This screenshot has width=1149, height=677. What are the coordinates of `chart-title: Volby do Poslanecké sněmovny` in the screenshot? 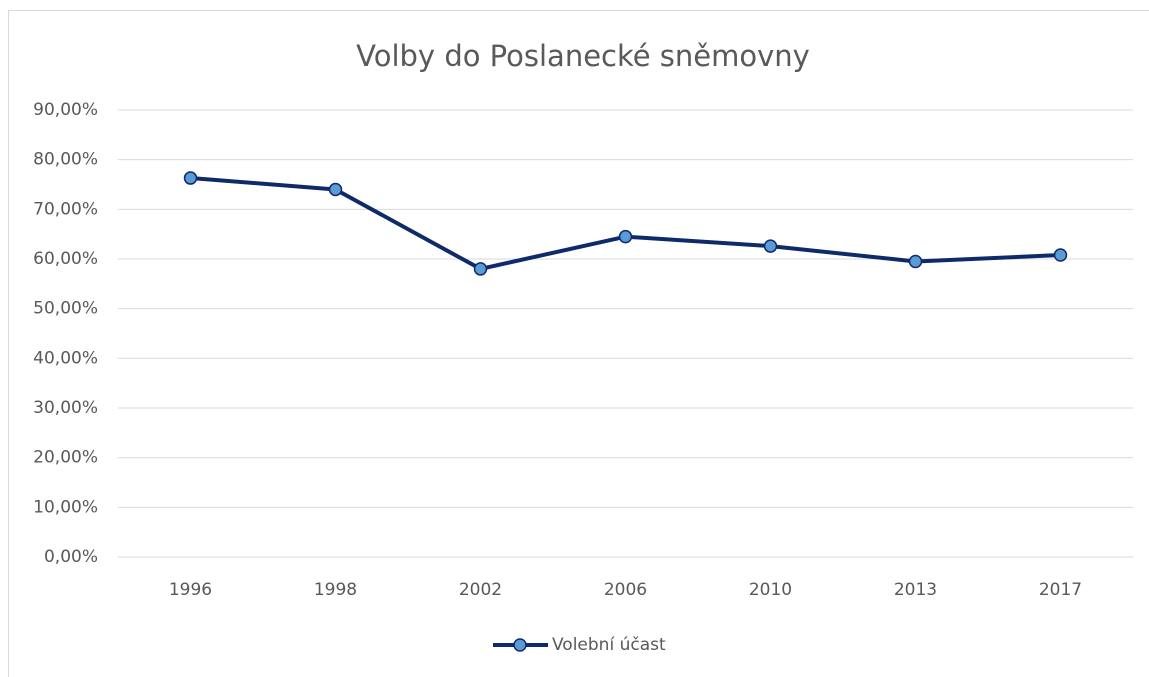 It's located at (583, 56).